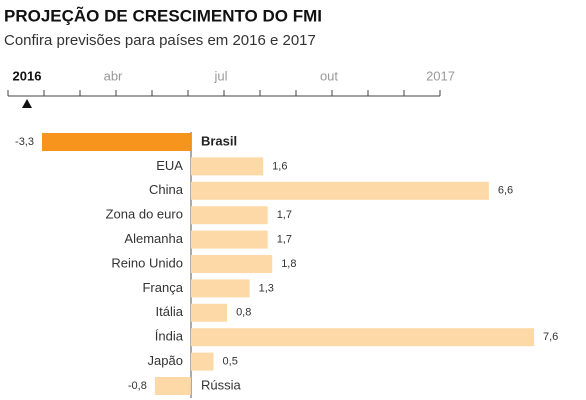 The width and height of the screenshot is (586, 400). I want to click on category-label: Rússia, so click(221, 384).